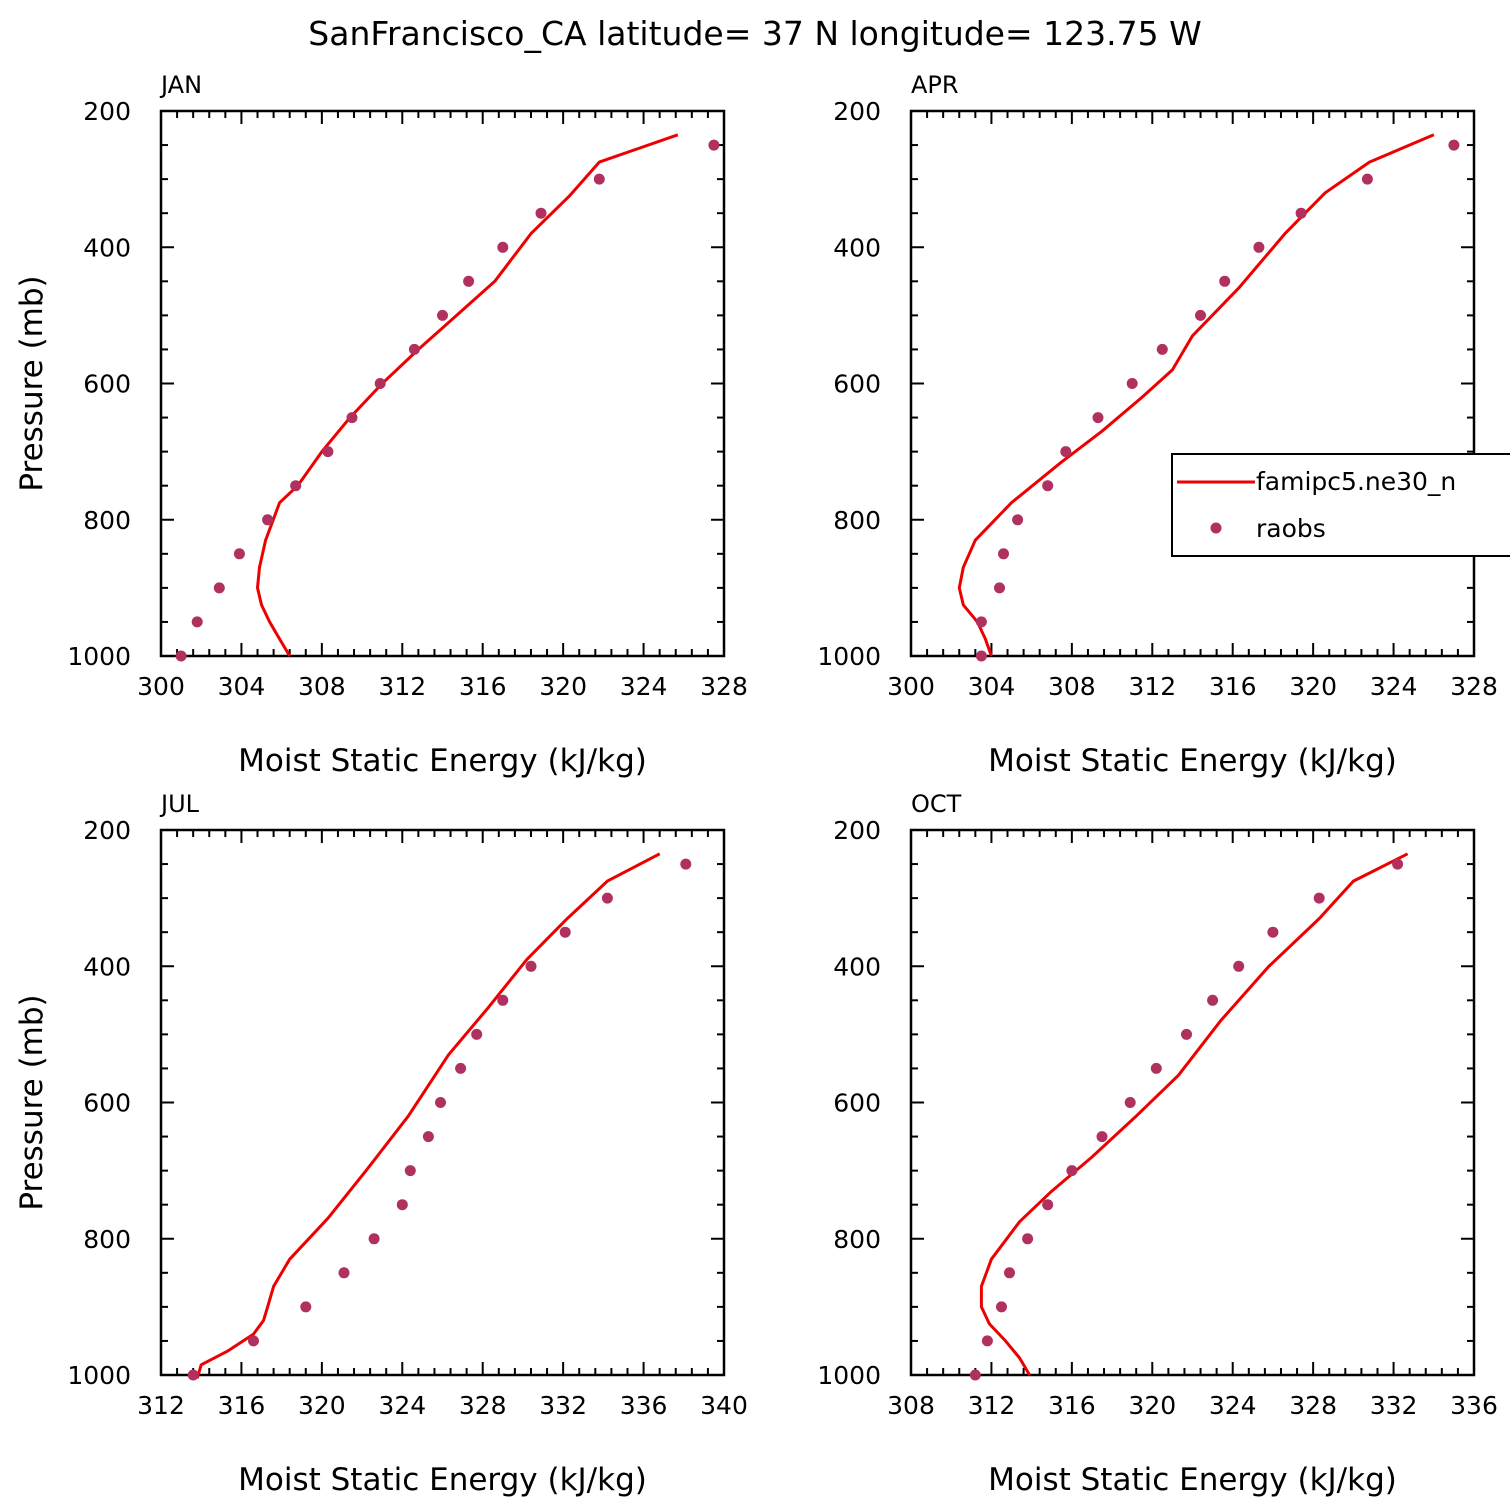 The width and height of the screenshot is (1510, 1510). I want to click on oct-x-tick-label: 308, so click(911, 1405).